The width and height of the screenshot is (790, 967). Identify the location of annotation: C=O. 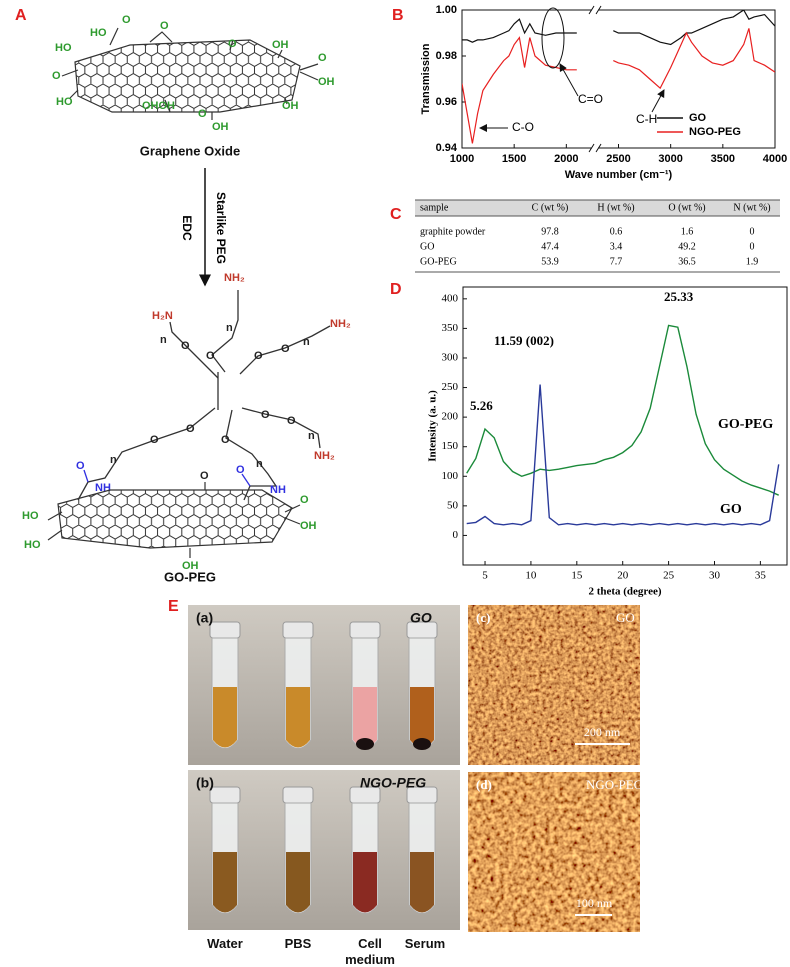
(590, 99).